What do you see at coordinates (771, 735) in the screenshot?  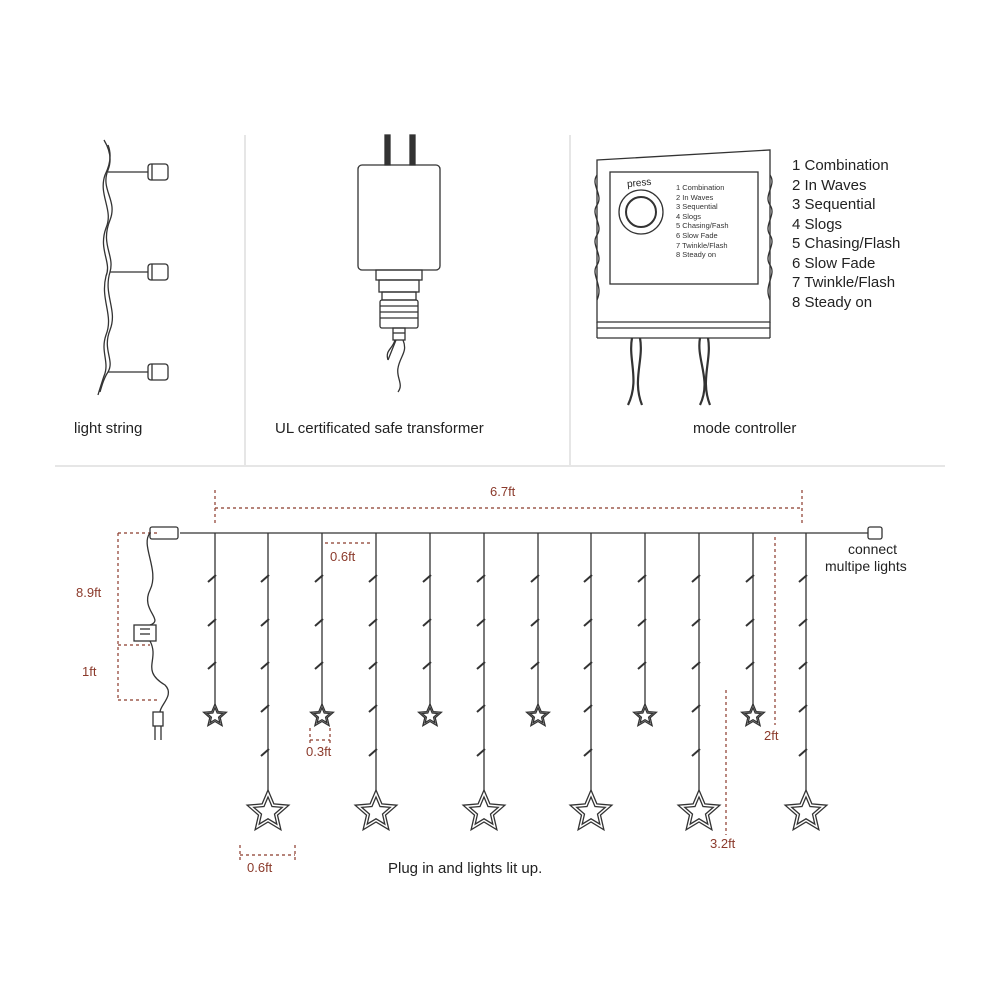 I see `short-strand-label: 2ft` at bounding box center [771, 735].